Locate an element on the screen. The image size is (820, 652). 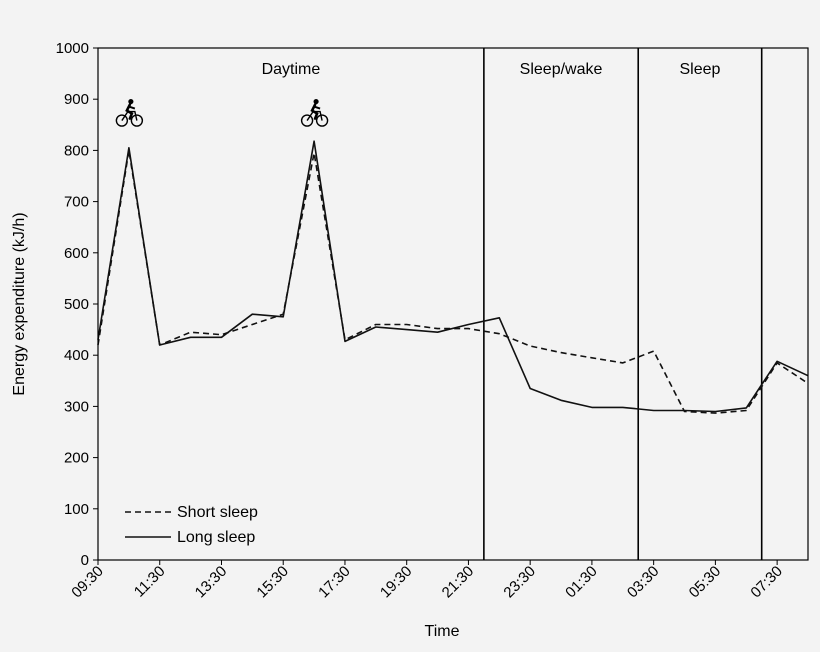
x-tick-label: 07:30 is located at coordinates (766, 582).